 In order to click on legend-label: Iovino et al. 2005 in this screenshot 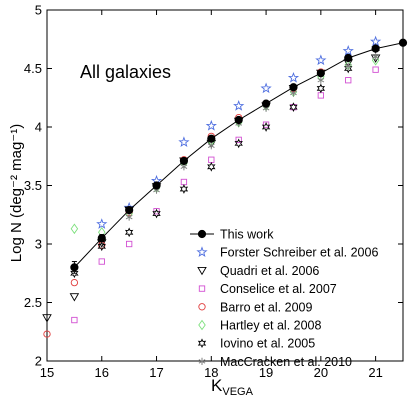, I will do `click(267, 344)`.